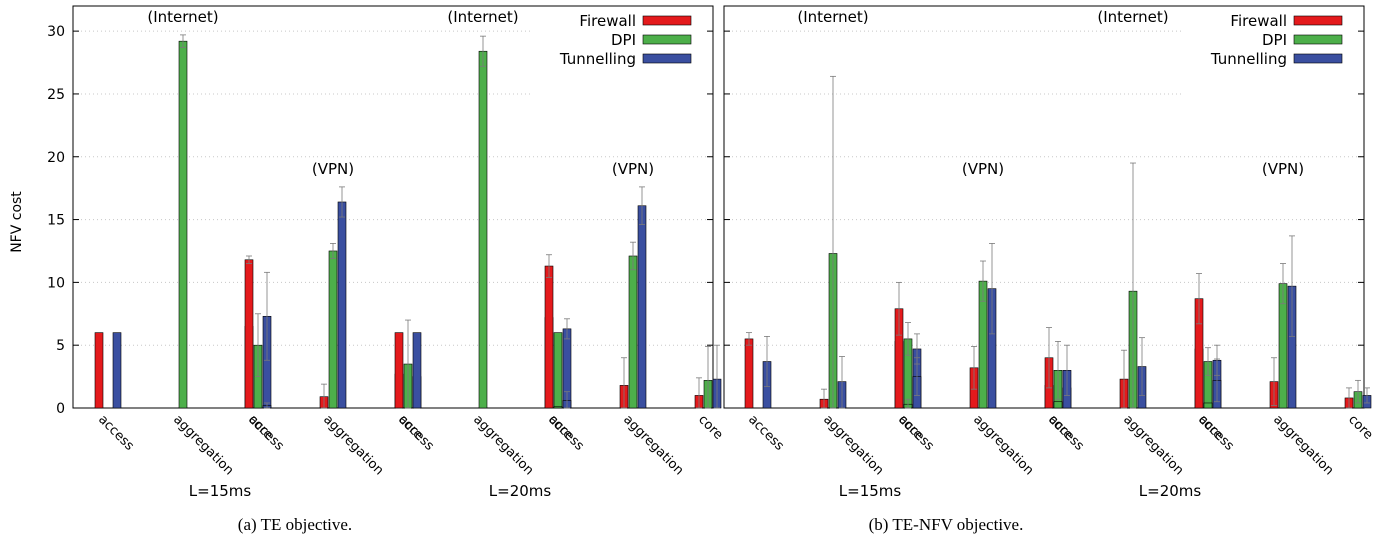  What do you see at coordinates (710, 427) in the screenshot?
I see `panel-a-xtick-label: core` at bounding box center [710, 427].